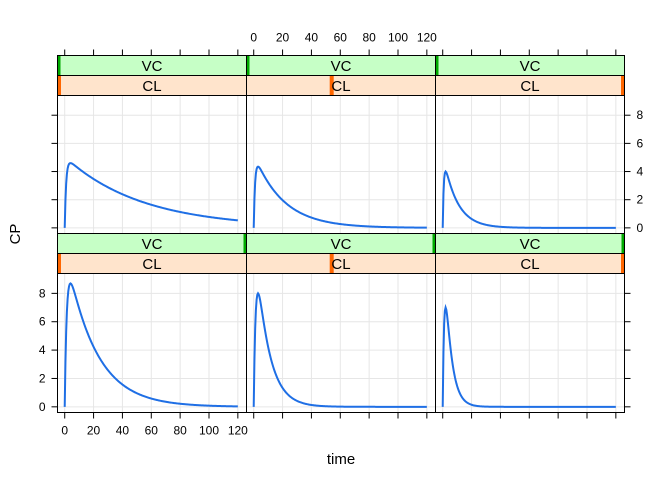  I want to click on x-tick-label-bottom: 20, so click(94, 431).